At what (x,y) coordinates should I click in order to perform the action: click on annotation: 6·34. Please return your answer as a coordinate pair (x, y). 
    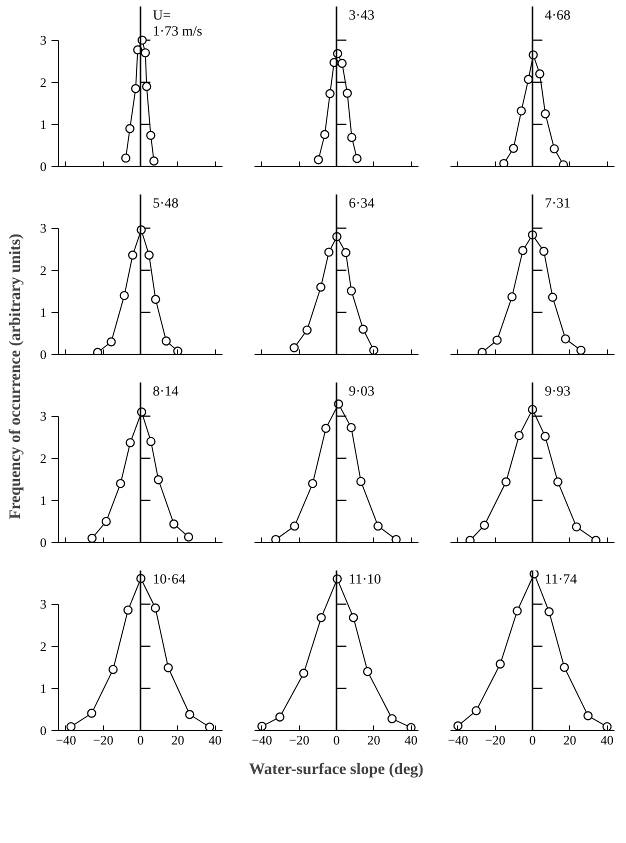
    Looking at the image, I should click on (361, 204).